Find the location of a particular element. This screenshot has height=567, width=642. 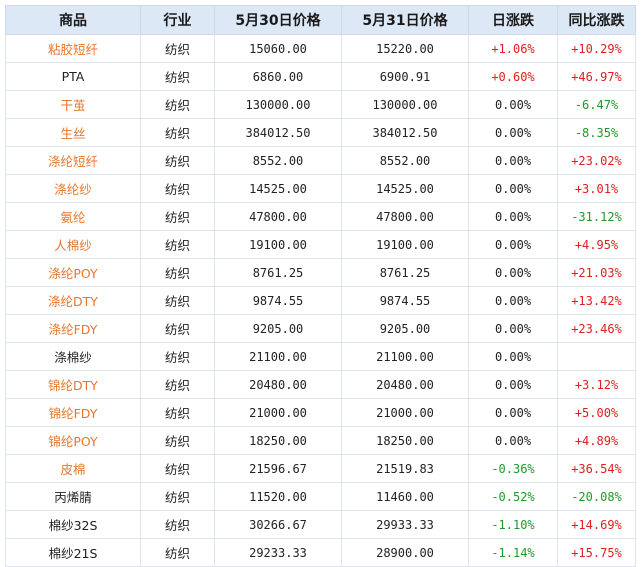

table-row: 锦纶FDY 纺织 21000.00 21000.00 0.00% +5.00% is located at coordinates (320, 412).